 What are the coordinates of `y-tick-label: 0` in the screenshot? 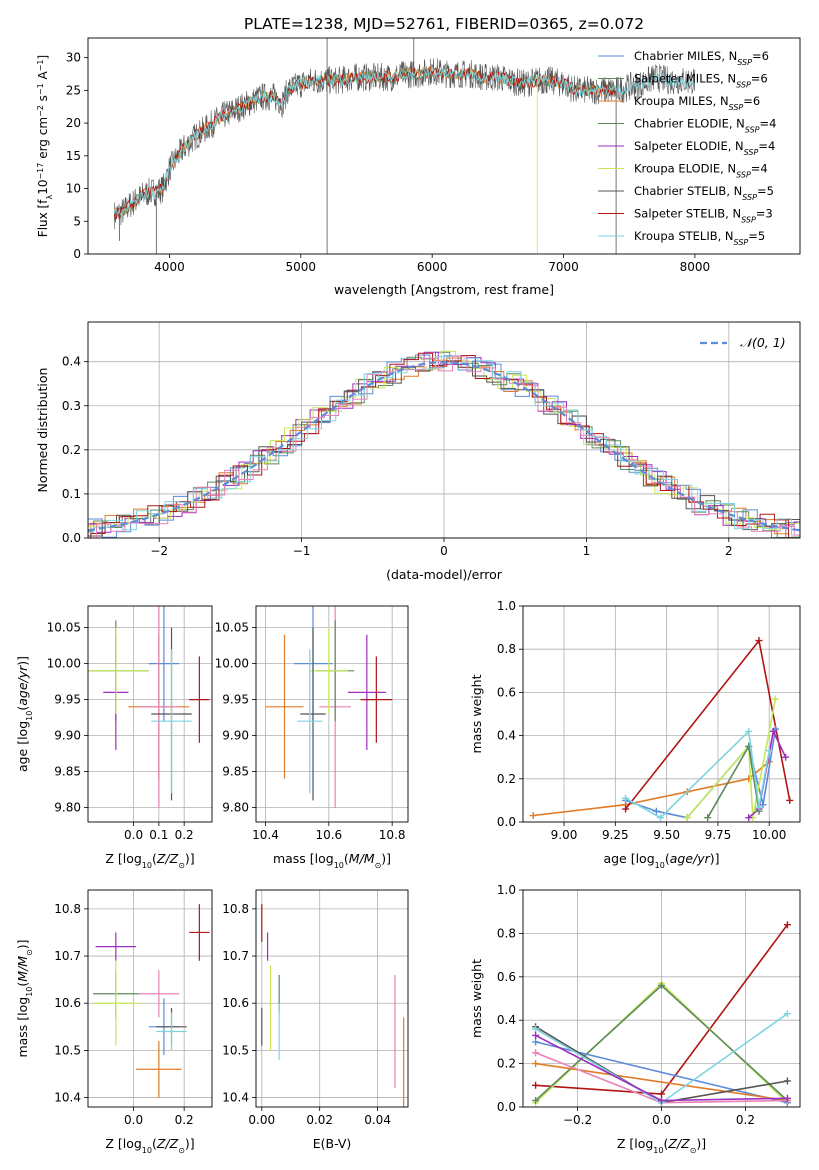 It's located at (77, 254).